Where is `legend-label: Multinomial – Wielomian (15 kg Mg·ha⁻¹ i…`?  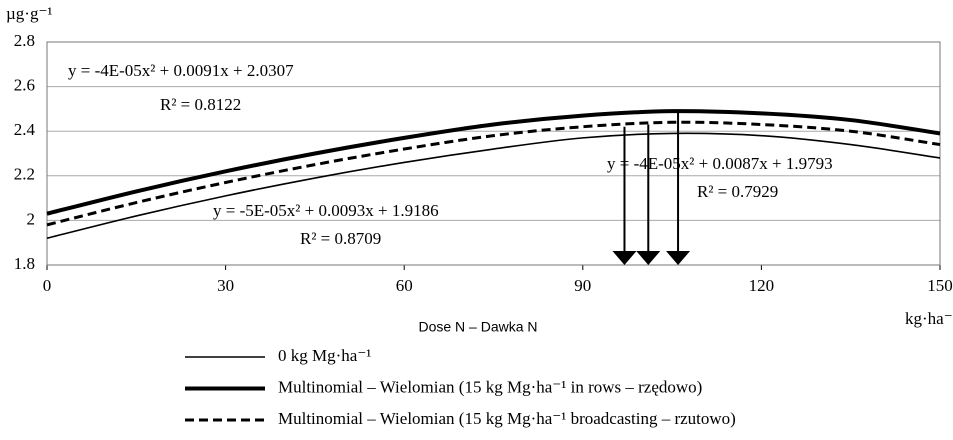 legend-label: Multinomial – Wielomian (15 kg Mg·ha⁻¹ i… is located at coordinates (490, 386).